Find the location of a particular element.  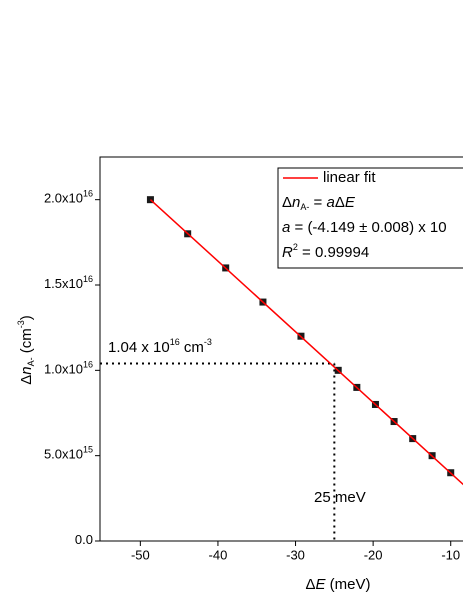

x-tick-label: -50 is located at coordinates (140, 554).